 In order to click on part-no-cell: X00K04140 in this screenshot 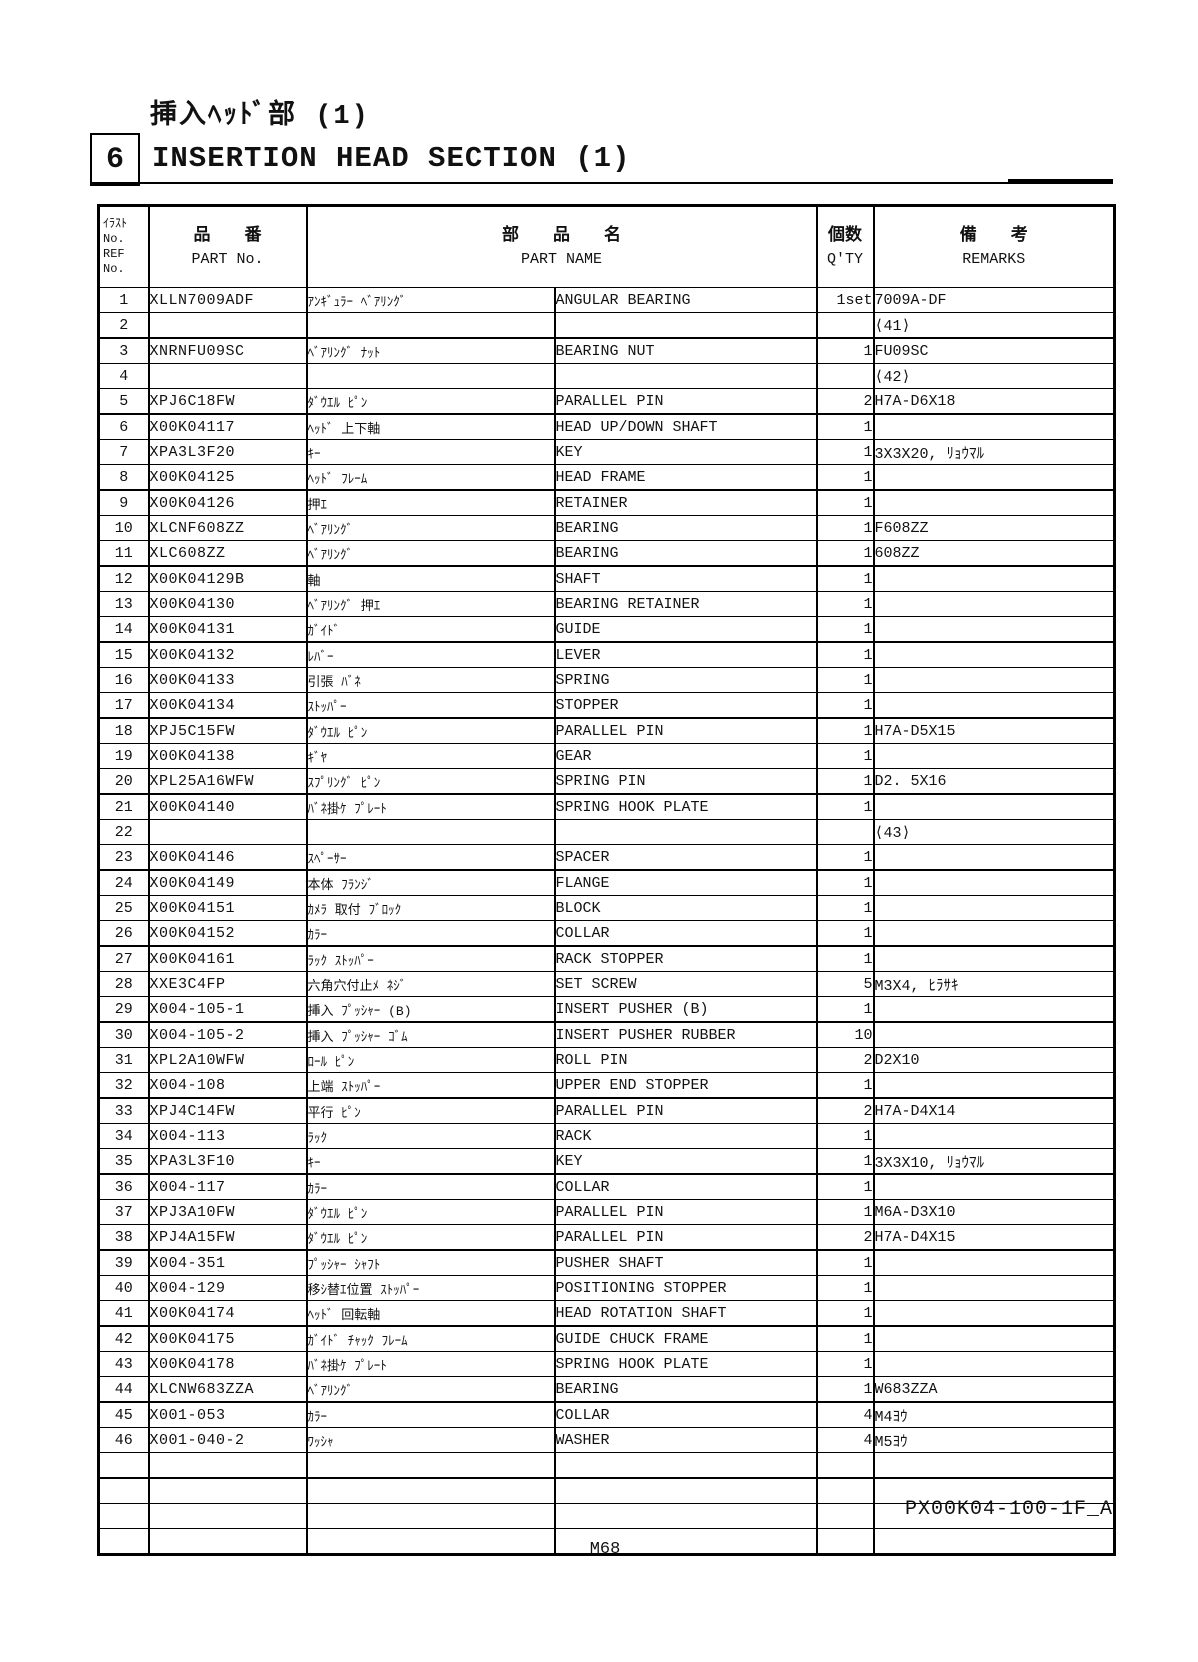, I will do `click(227, 806)`.